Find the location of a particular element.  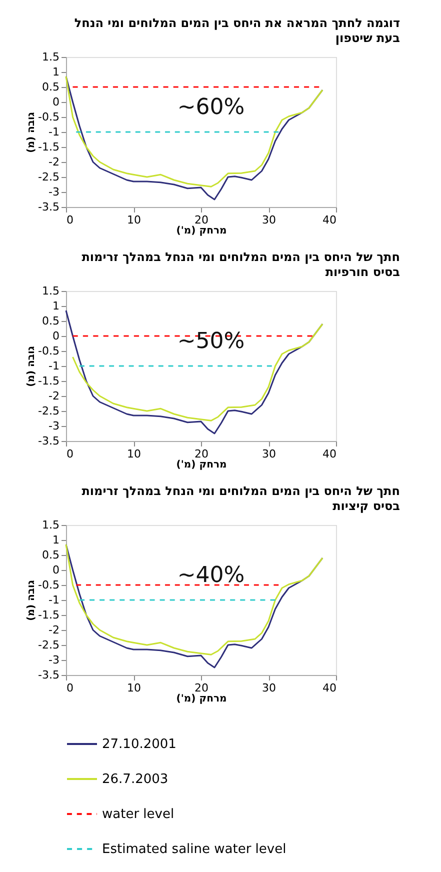

chart-title: חתך של היחס בין המים המלוחים ומי הנחל במהלך זרימות בסיס חורפיות is located at coordinates (240, 265).